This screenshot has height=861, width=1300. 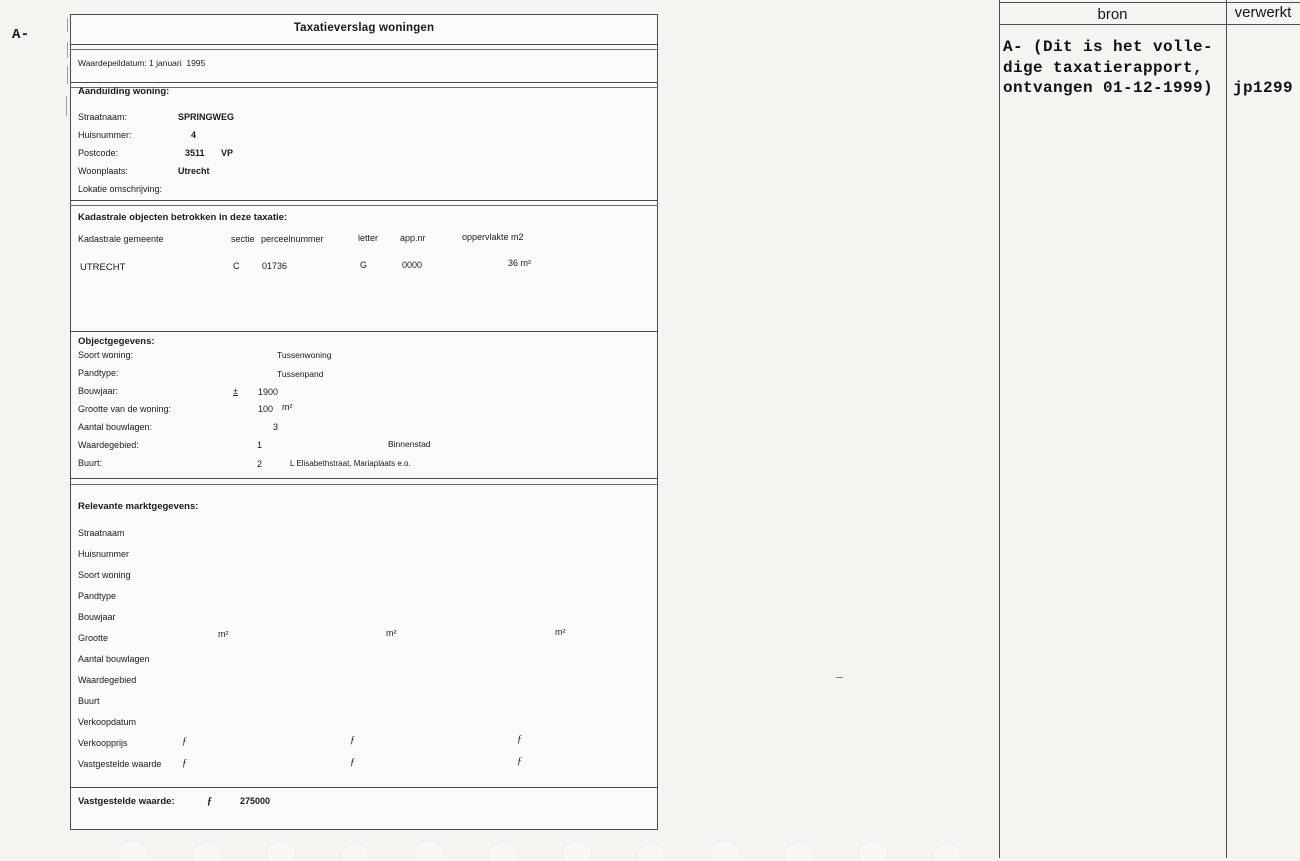 I want to click on markt-row-label: Straatnaam, so click(x=101, y=533).